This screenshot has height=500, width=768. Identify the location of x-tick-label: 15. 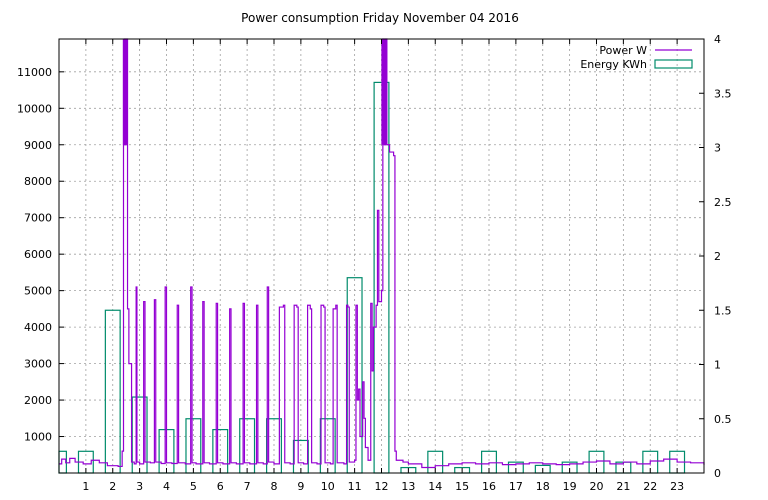
(462, 486).